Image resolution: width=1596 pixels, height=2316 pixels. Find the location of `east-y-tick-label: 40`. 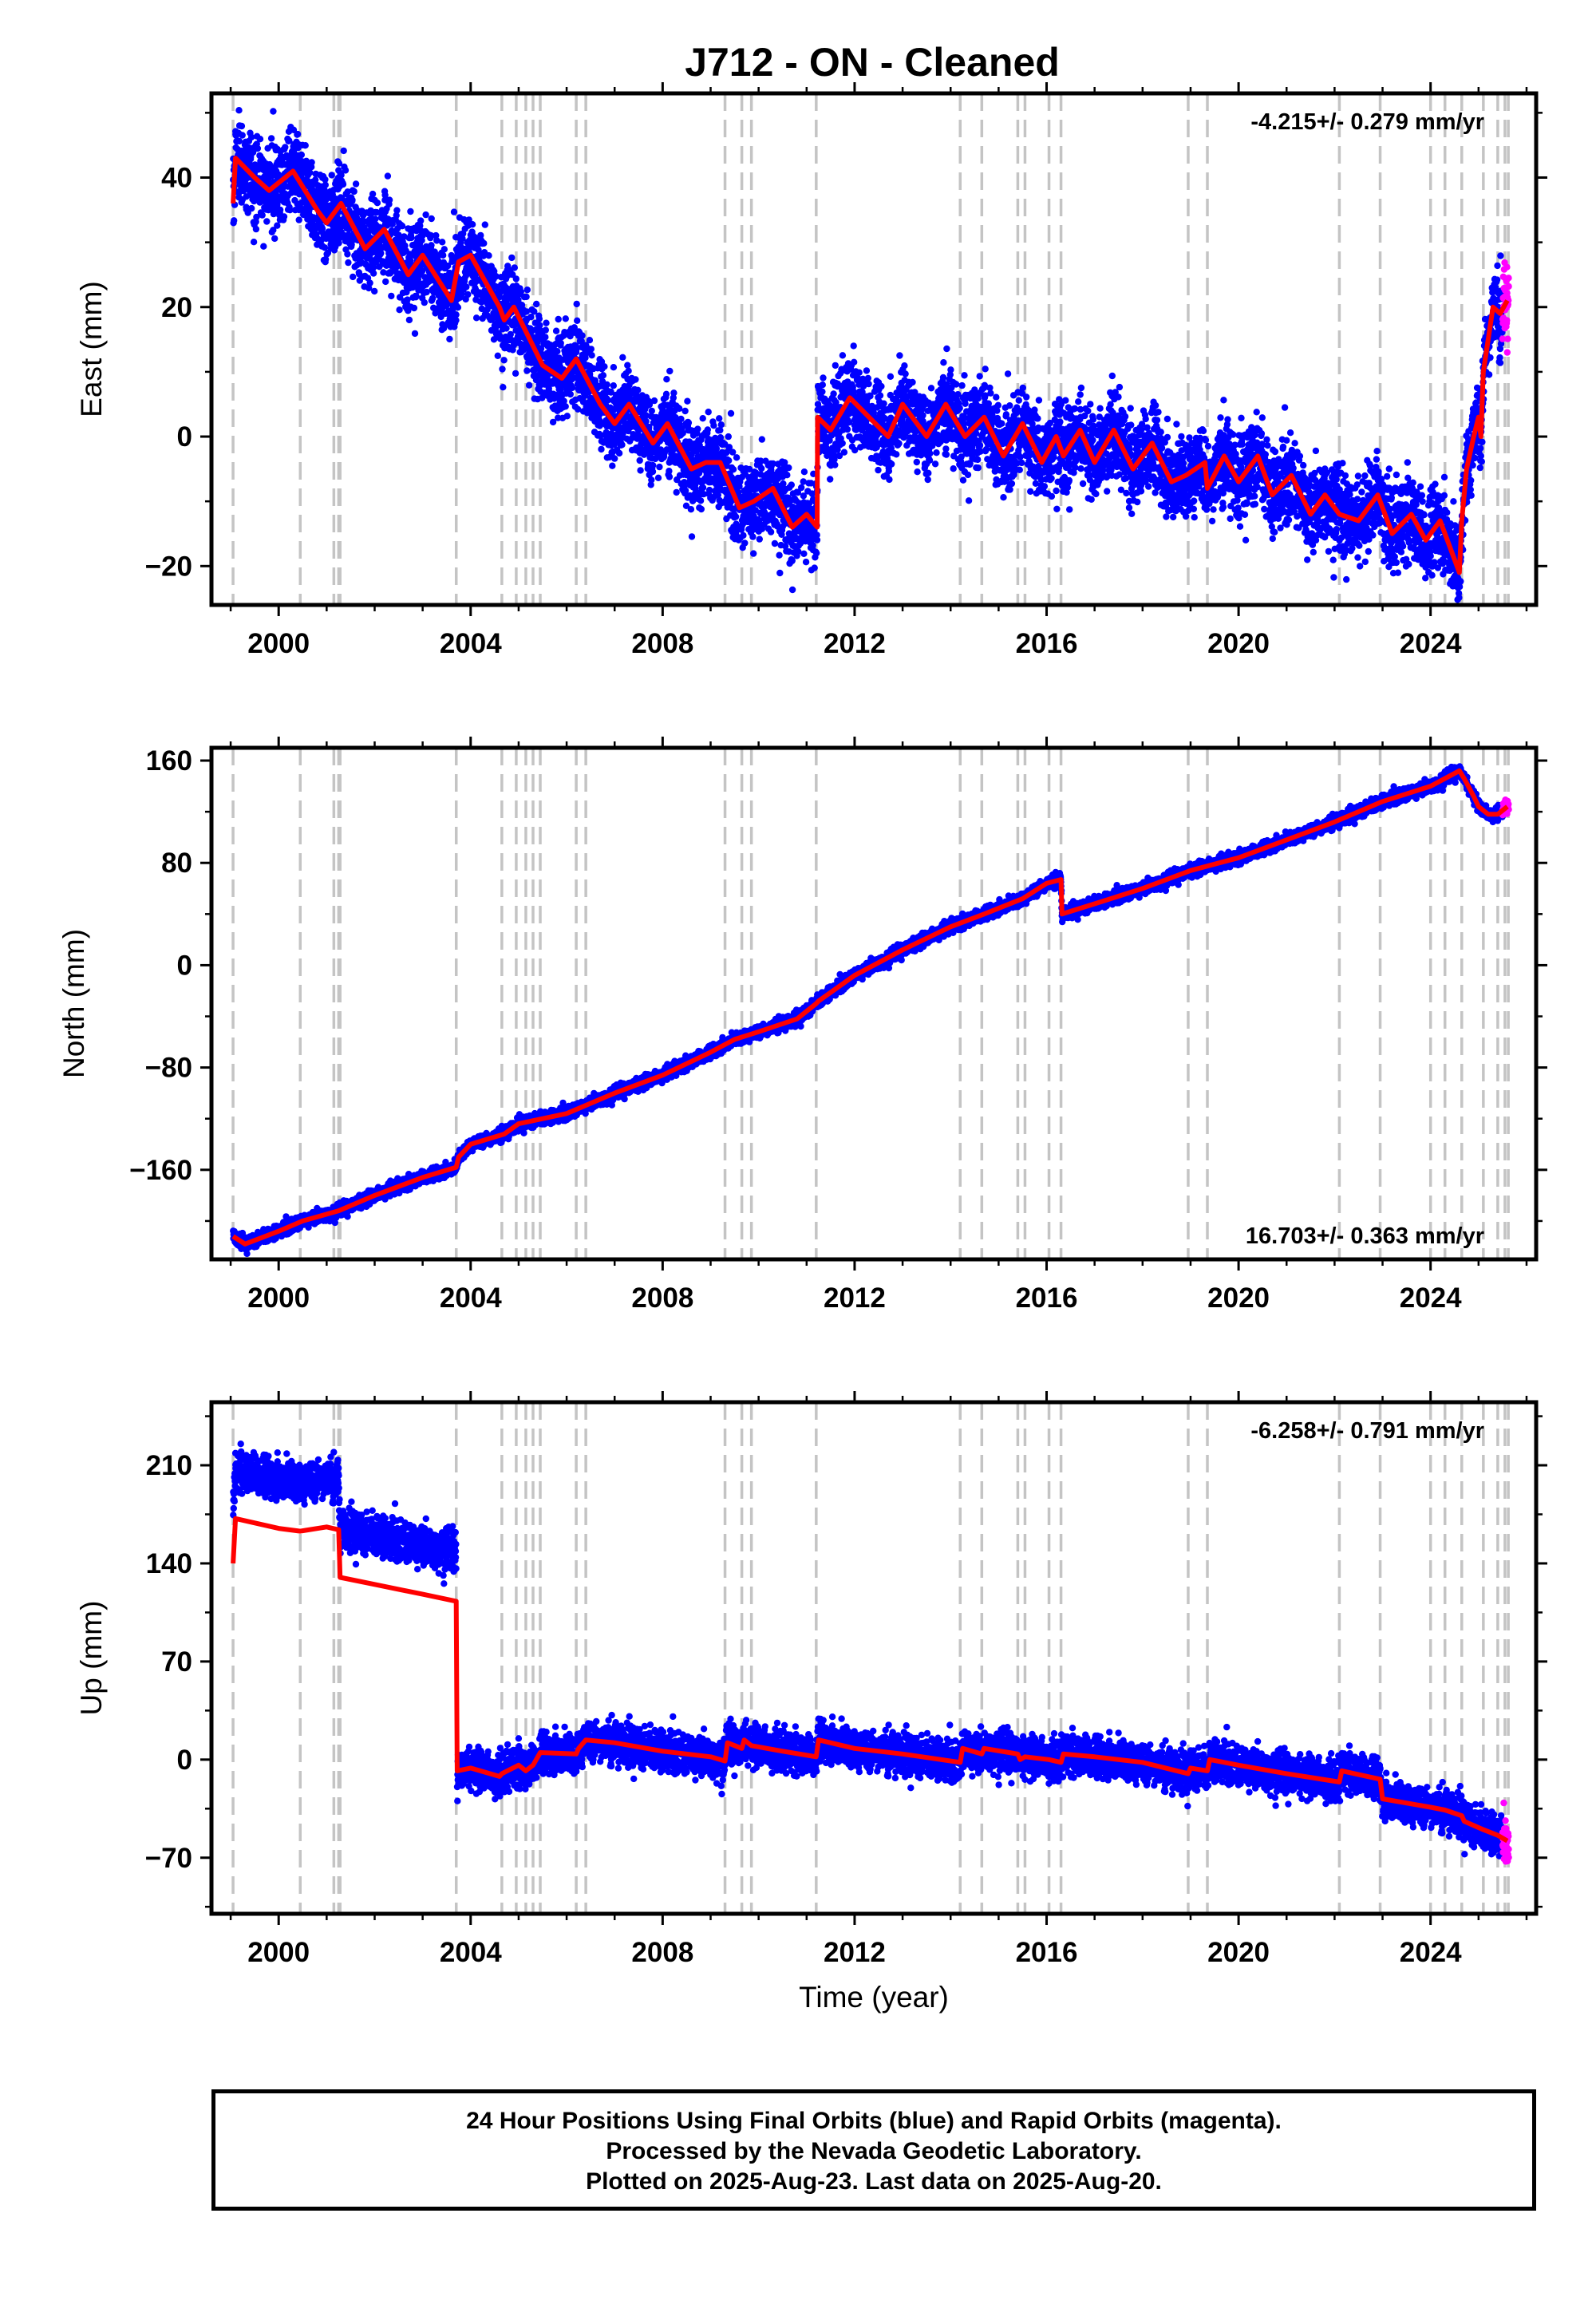

east-y-tick-label: 40 is located at coordinates (176, 177).